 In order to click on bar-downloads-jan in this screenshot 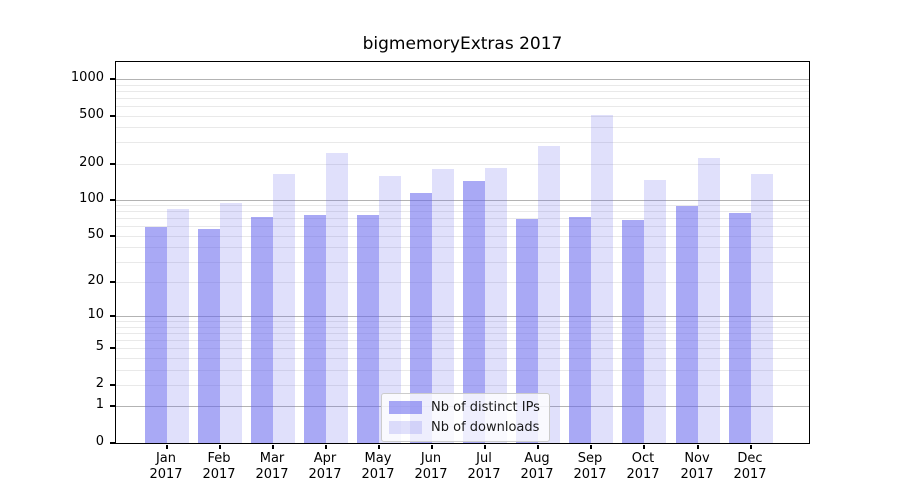, I will do `click(178, 326)`.